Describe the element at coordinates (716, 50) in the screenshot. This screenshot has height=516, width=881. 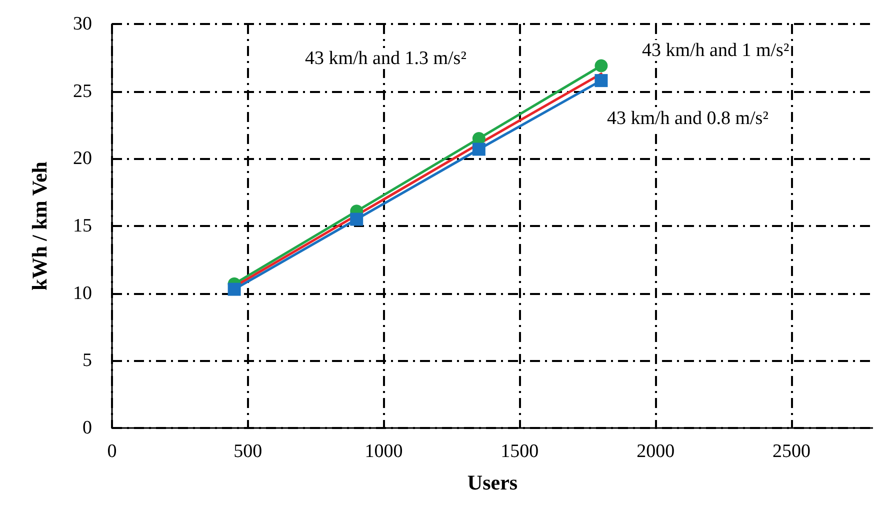
I see `annotation: 43 km/h and 1 m/s²` at that location.